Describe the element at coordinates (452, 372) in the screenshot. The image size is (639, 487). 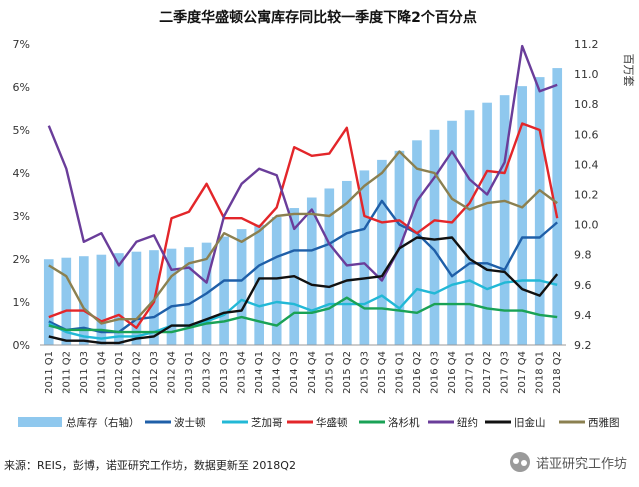
I see `x-category-label: 2016 Q4` at that location.